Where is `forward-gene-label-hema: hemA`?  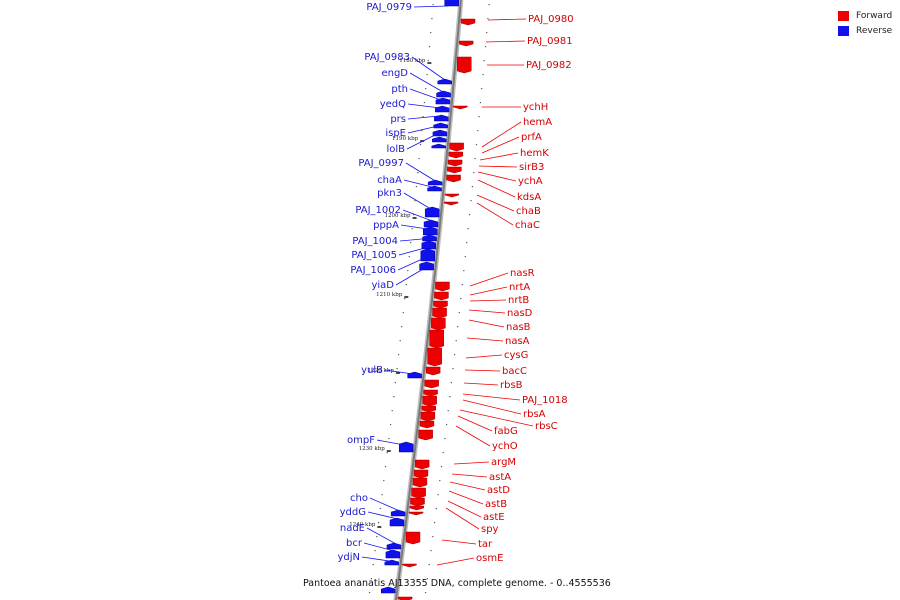
forward-gene-label-hema: hemA is located at coordinates (537, 122).